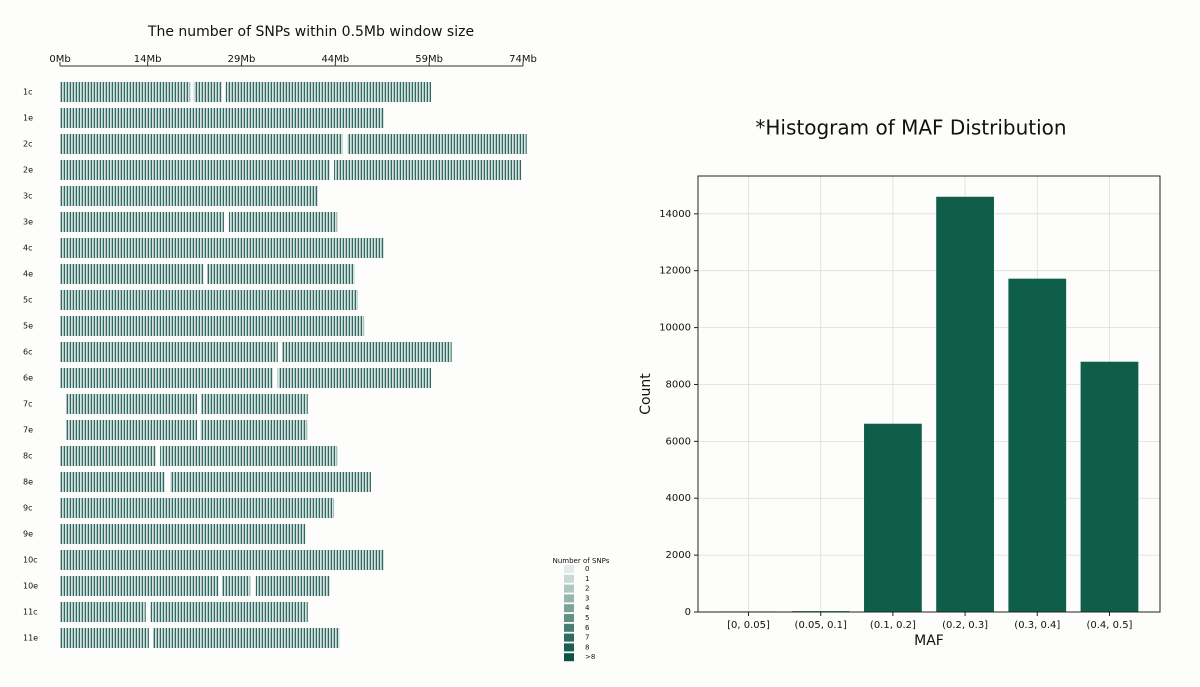 Image resolution: width=1200 pixels, height=687 pixels. What do you see at coordinates (148, 59) in the screenshot?
I see `x-tick-label: 14Mb` at bounding box center [148, 59].